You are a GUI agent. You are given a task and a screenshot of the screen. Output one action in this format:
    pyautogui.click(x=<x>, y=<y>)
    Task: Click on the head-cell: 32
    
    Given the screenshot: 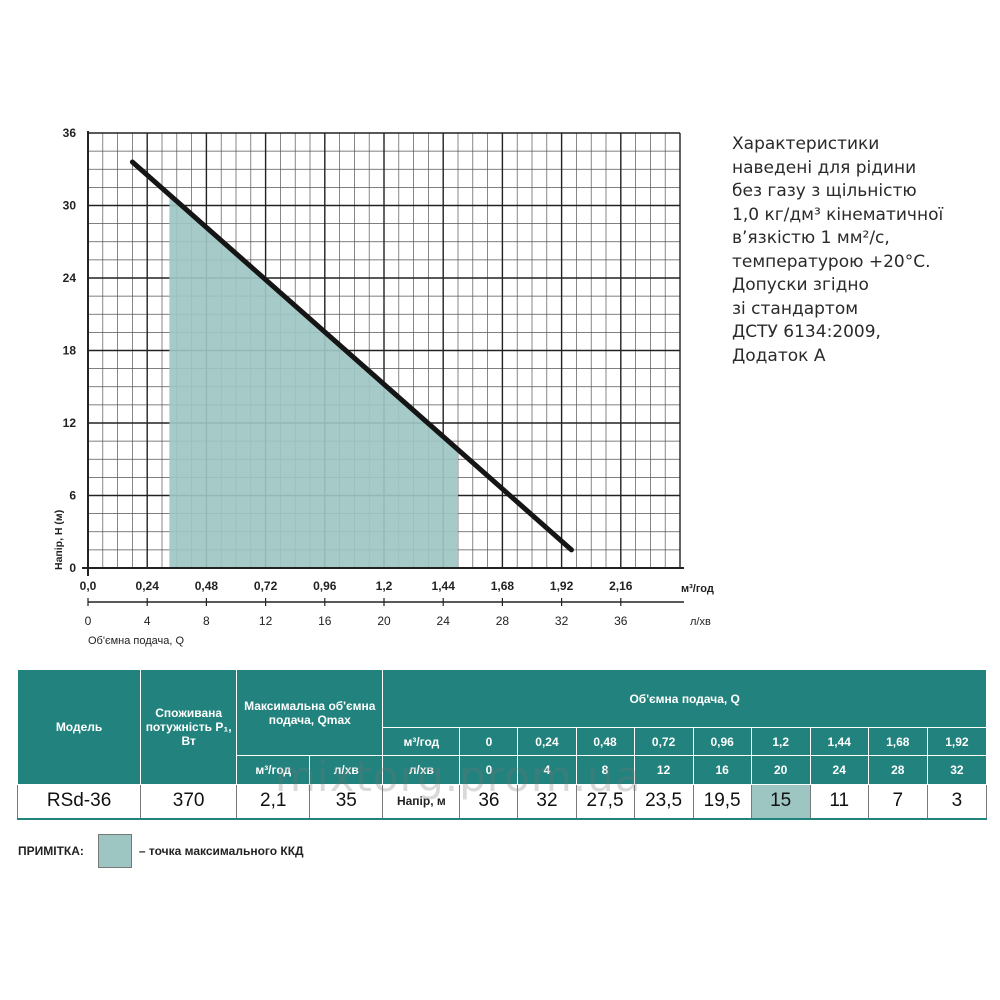 What is the action you would take?
    pyautogui.click(x=547, y=802)
    